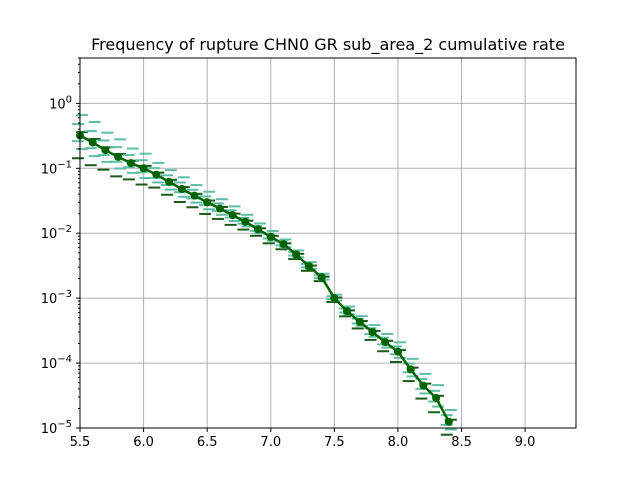  What do you see at coordinates (303, 439) in the screenshot?
I see `x-axis: 5.5 6.0 6.5 7.0 7.5 8.0 8.5 9.0` at bounding box center [303, 439].